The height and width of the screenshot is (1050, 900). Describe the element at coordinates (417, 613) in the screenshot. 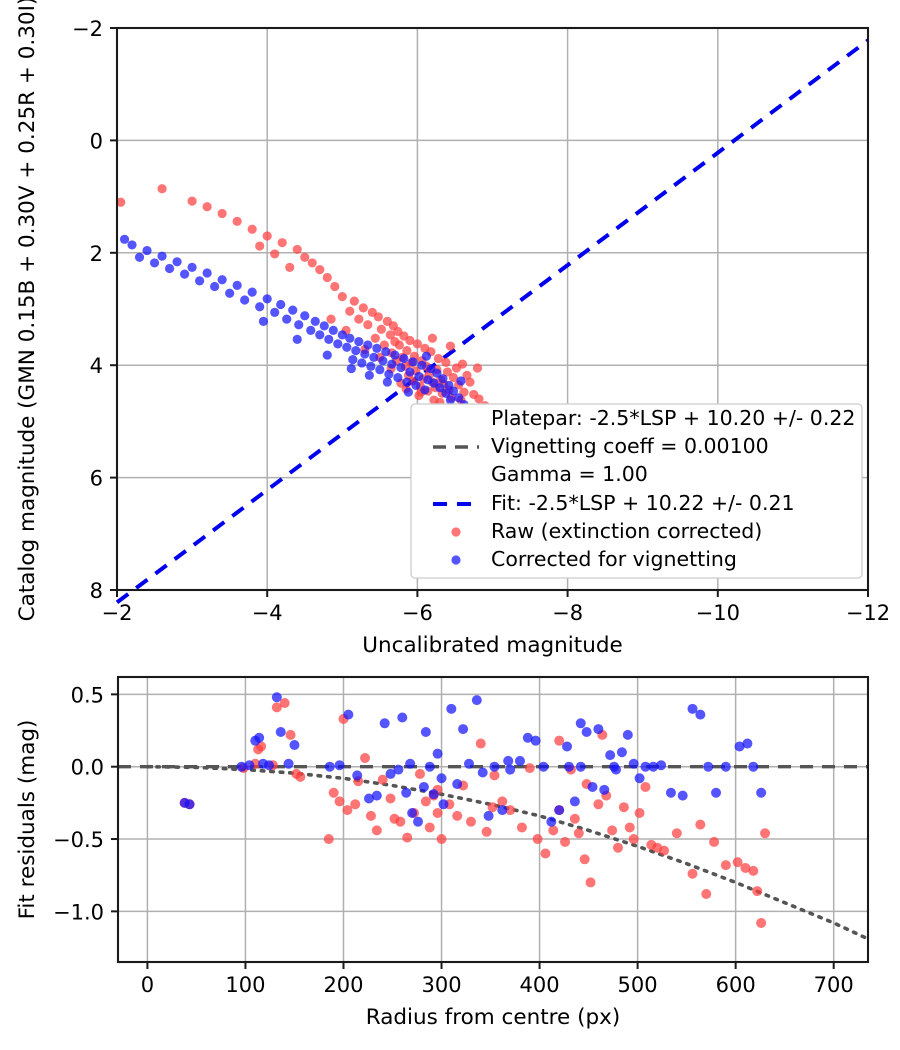

I see `tick-label-x: −6` at that location.